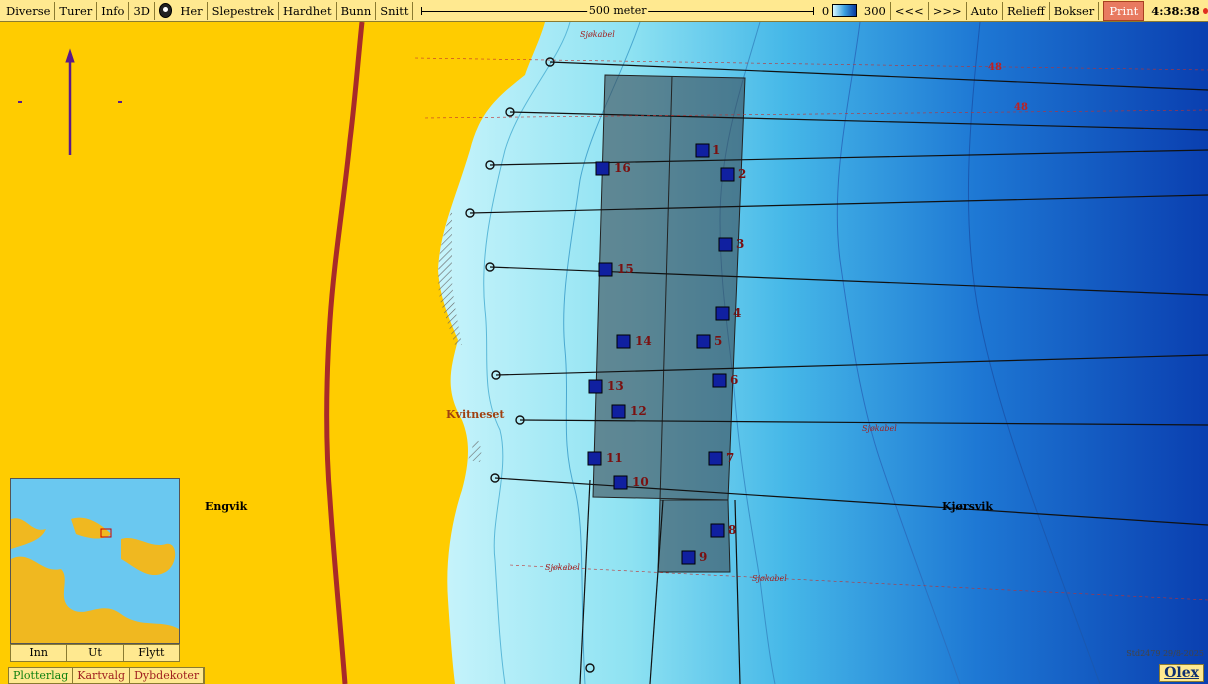 This screenshot has width=1208, height=684. What do you see at coordinates (661, 354) in the screenshot?
I see `waypoints` at bounding box center [661, 354].